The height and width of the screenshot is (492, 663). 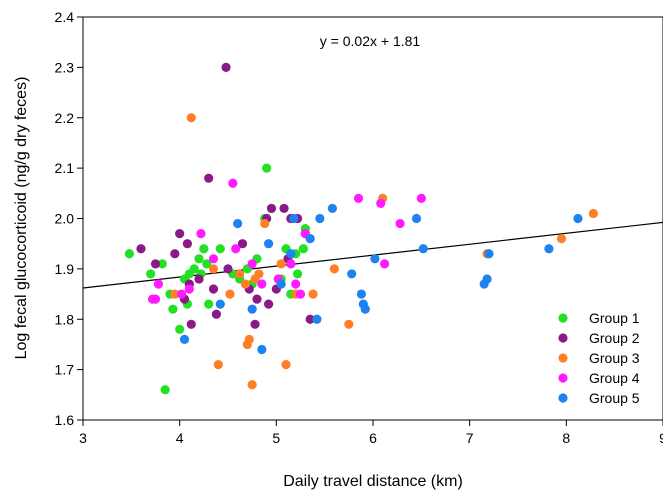 I want to click on legend-label-group-1: Group 1, so click(x=614, y=318).